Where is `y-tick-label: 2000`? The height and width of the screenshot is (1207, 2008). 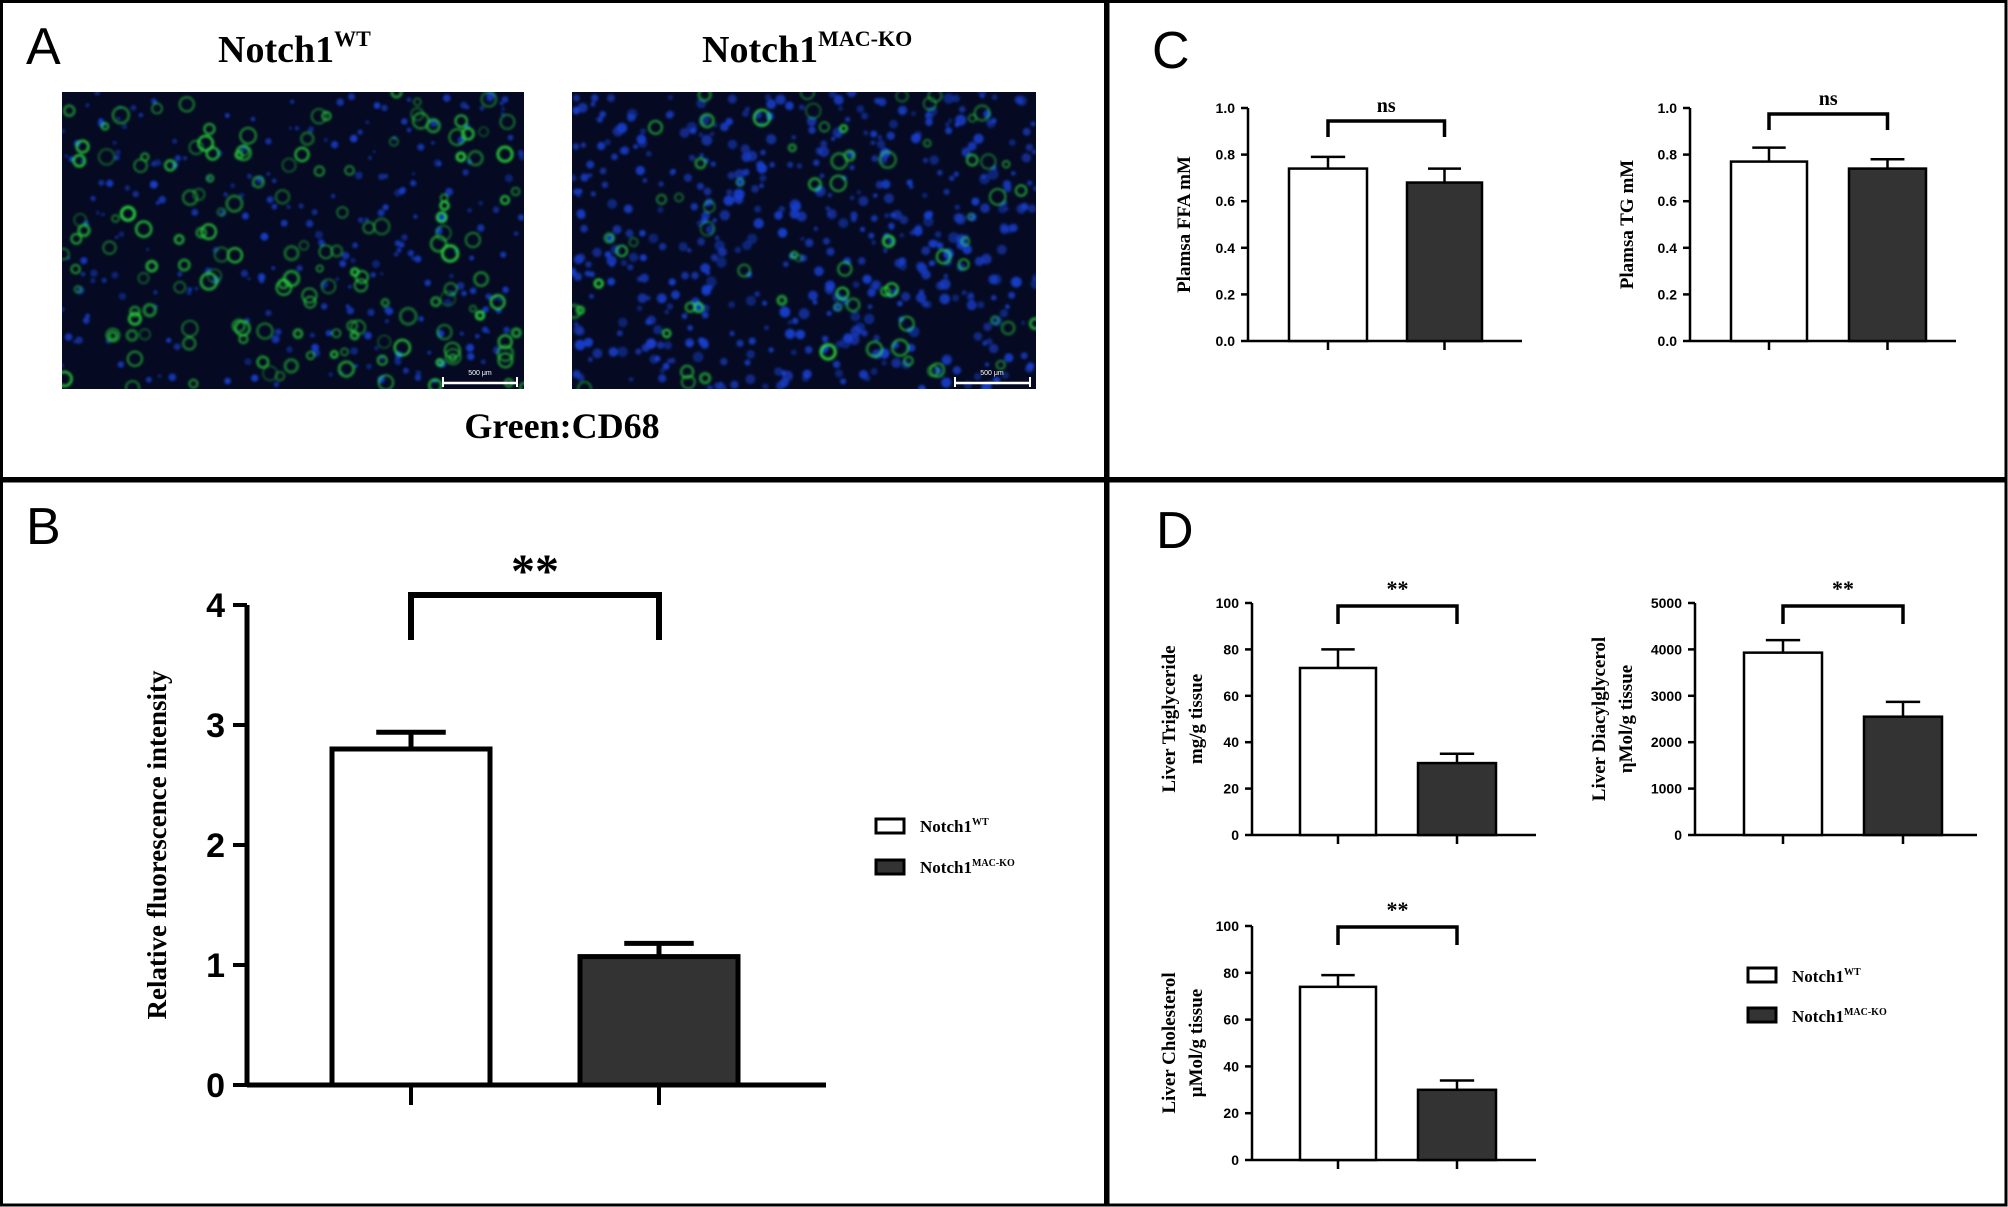 y-tick-label: 2000 is located at coordinates (1666, 742).